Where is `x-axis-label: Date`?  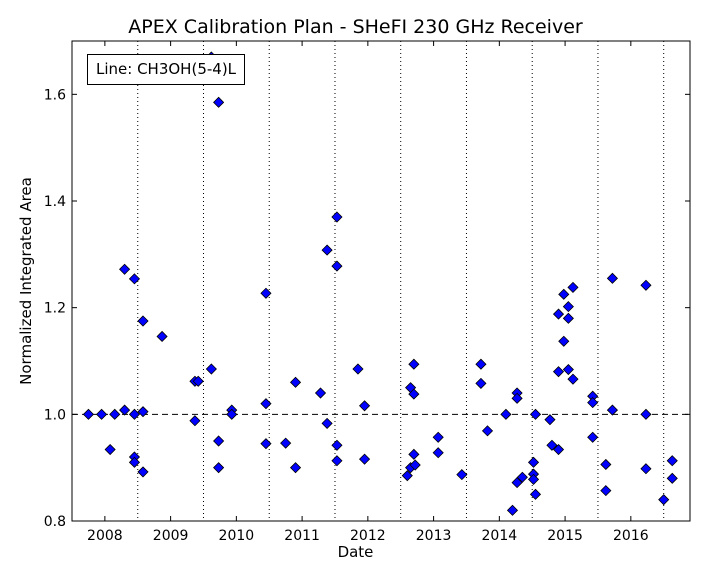 x-axis-label: Date is located at coordinates (355, 552).